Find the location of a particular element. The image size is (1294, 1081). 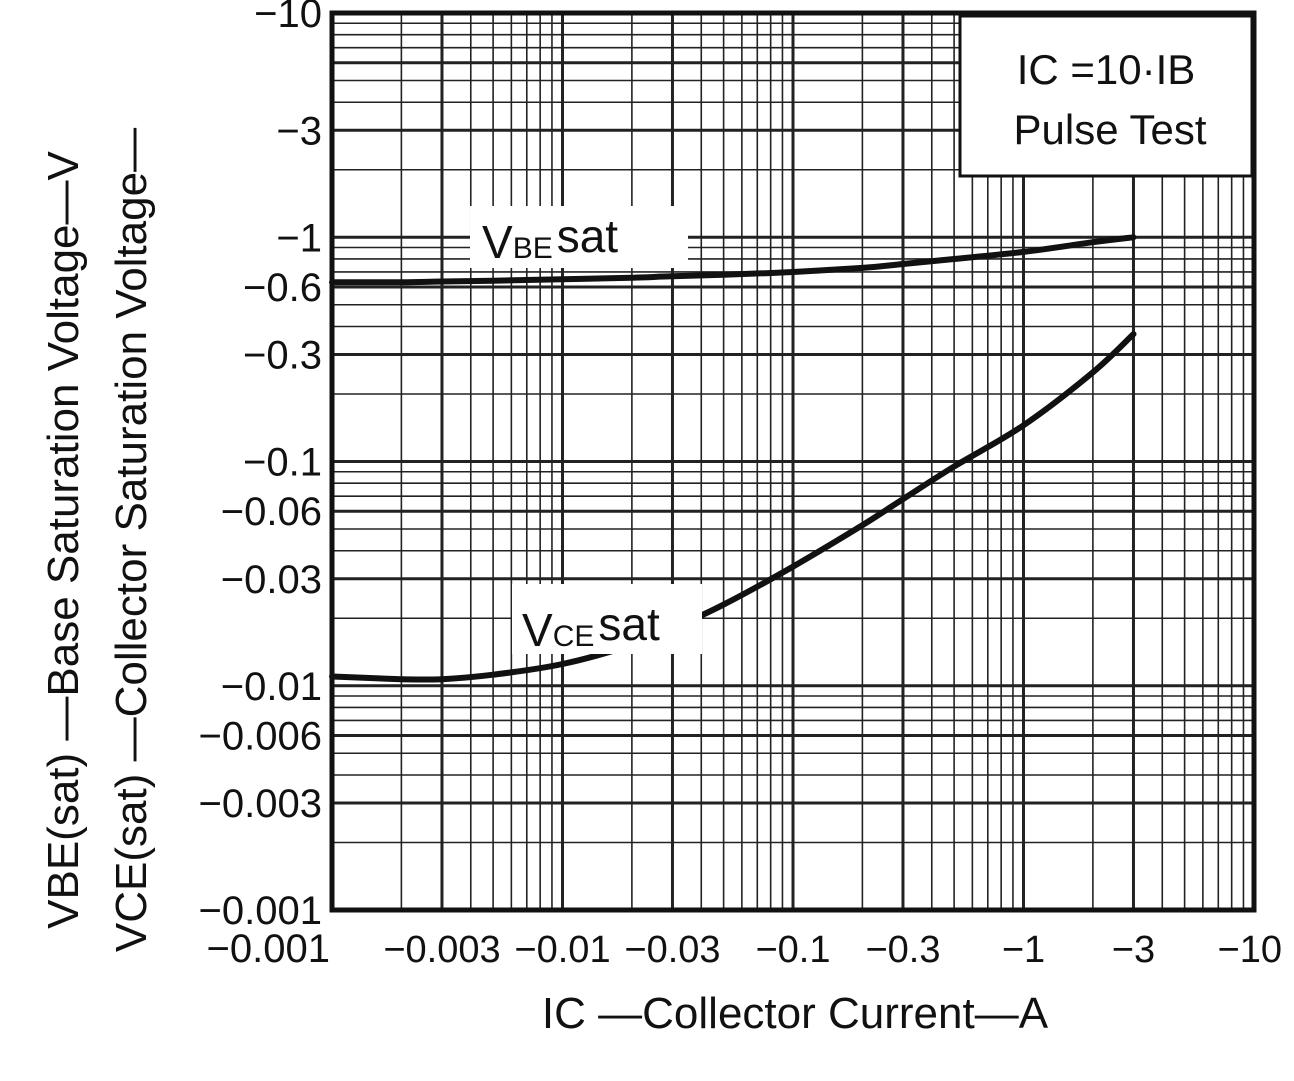

x-tick-label: −0.003 is located at coordinates (441, 950).